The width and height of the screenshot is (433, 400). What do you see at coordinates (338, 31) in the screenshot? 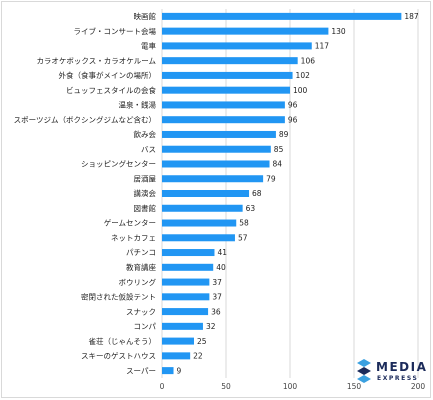
I see `value-label: 130` at bounding box center [338, 31].